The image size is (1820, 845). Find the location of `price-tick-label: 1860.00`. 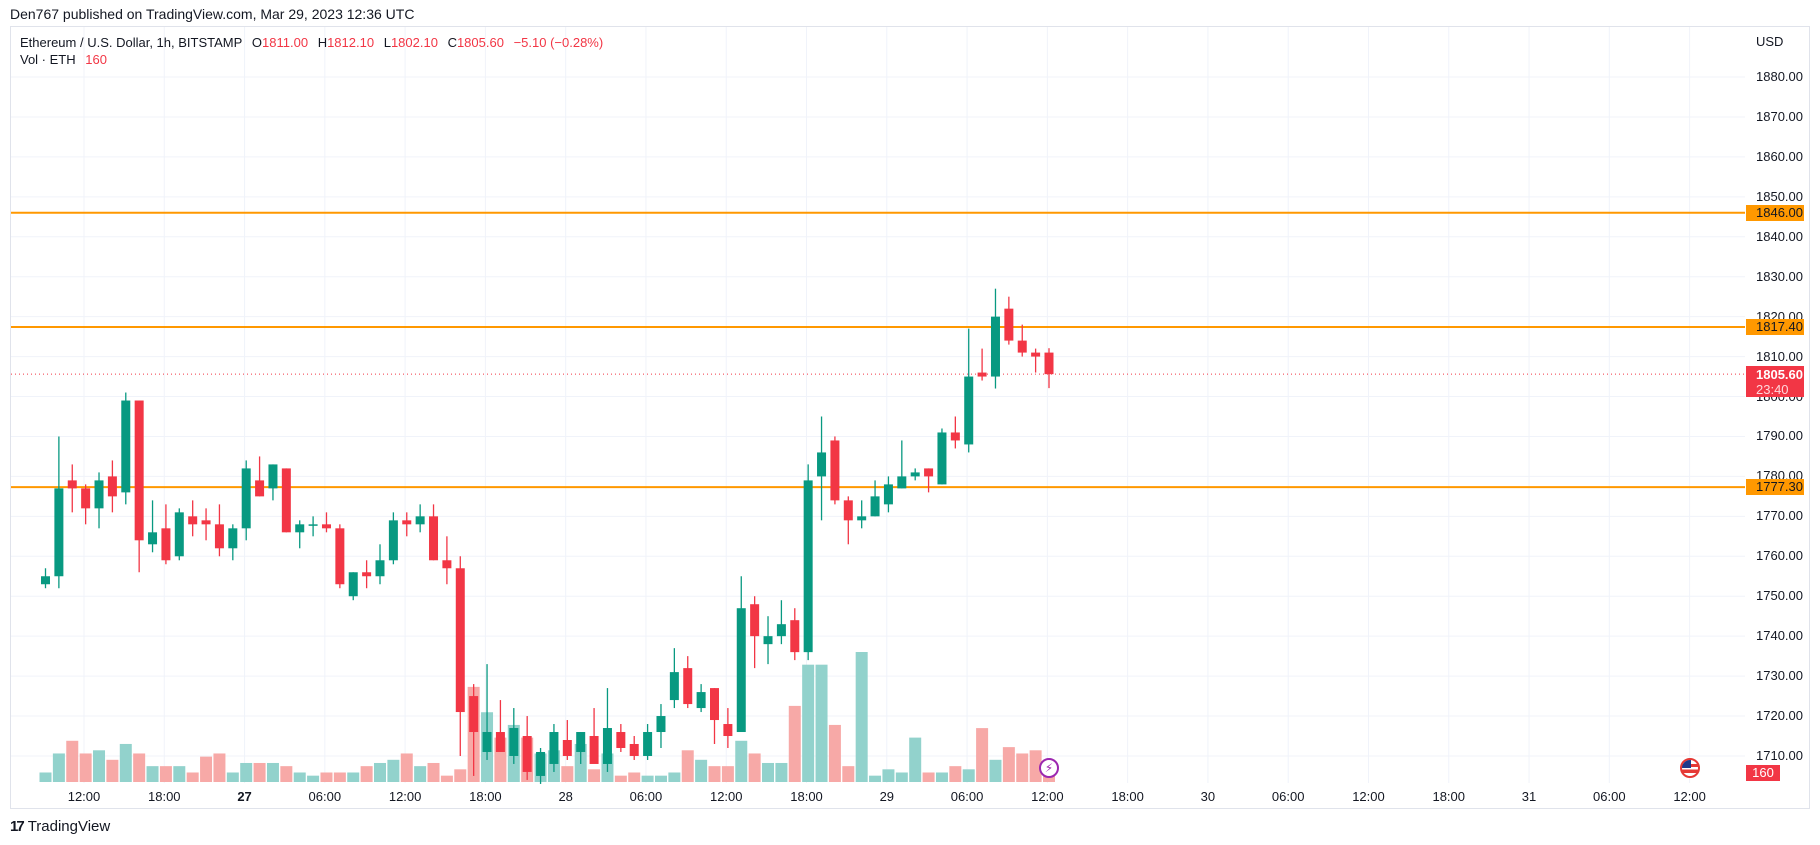

price-tick-label: 1860.00 is located at coordinates (1779, 156).